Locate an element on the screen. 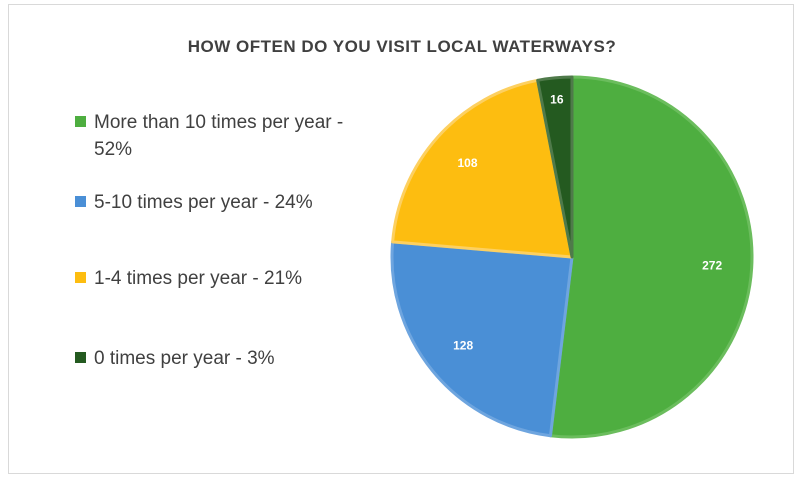 The width and height of the screenshot is (804, 484). legend-label: 0 times per year - 3% is located at coordinates (184, 358).